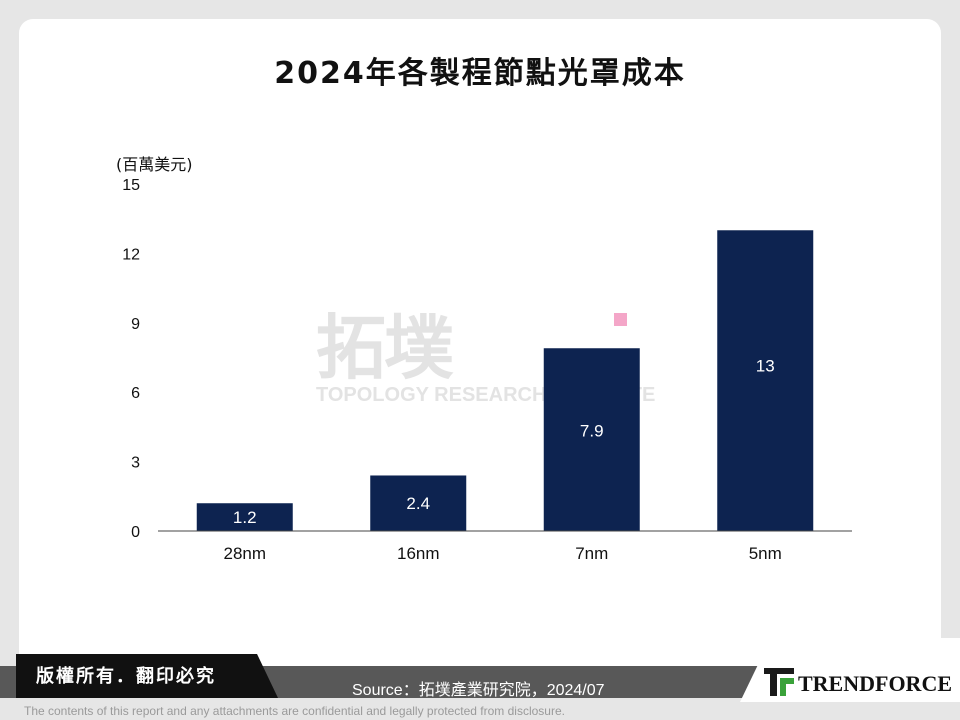 The height and width of the screenshot is (720, 960). What do you see at coordinates (131, 254) in the screenshot?
I see `y-tick-label: 12` at bounding box center [131, 254].